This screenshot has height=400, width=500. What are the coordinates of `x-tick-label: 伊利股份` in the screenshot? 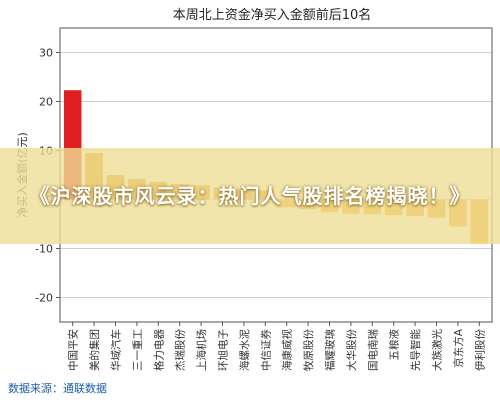 It's located at (480, 350).